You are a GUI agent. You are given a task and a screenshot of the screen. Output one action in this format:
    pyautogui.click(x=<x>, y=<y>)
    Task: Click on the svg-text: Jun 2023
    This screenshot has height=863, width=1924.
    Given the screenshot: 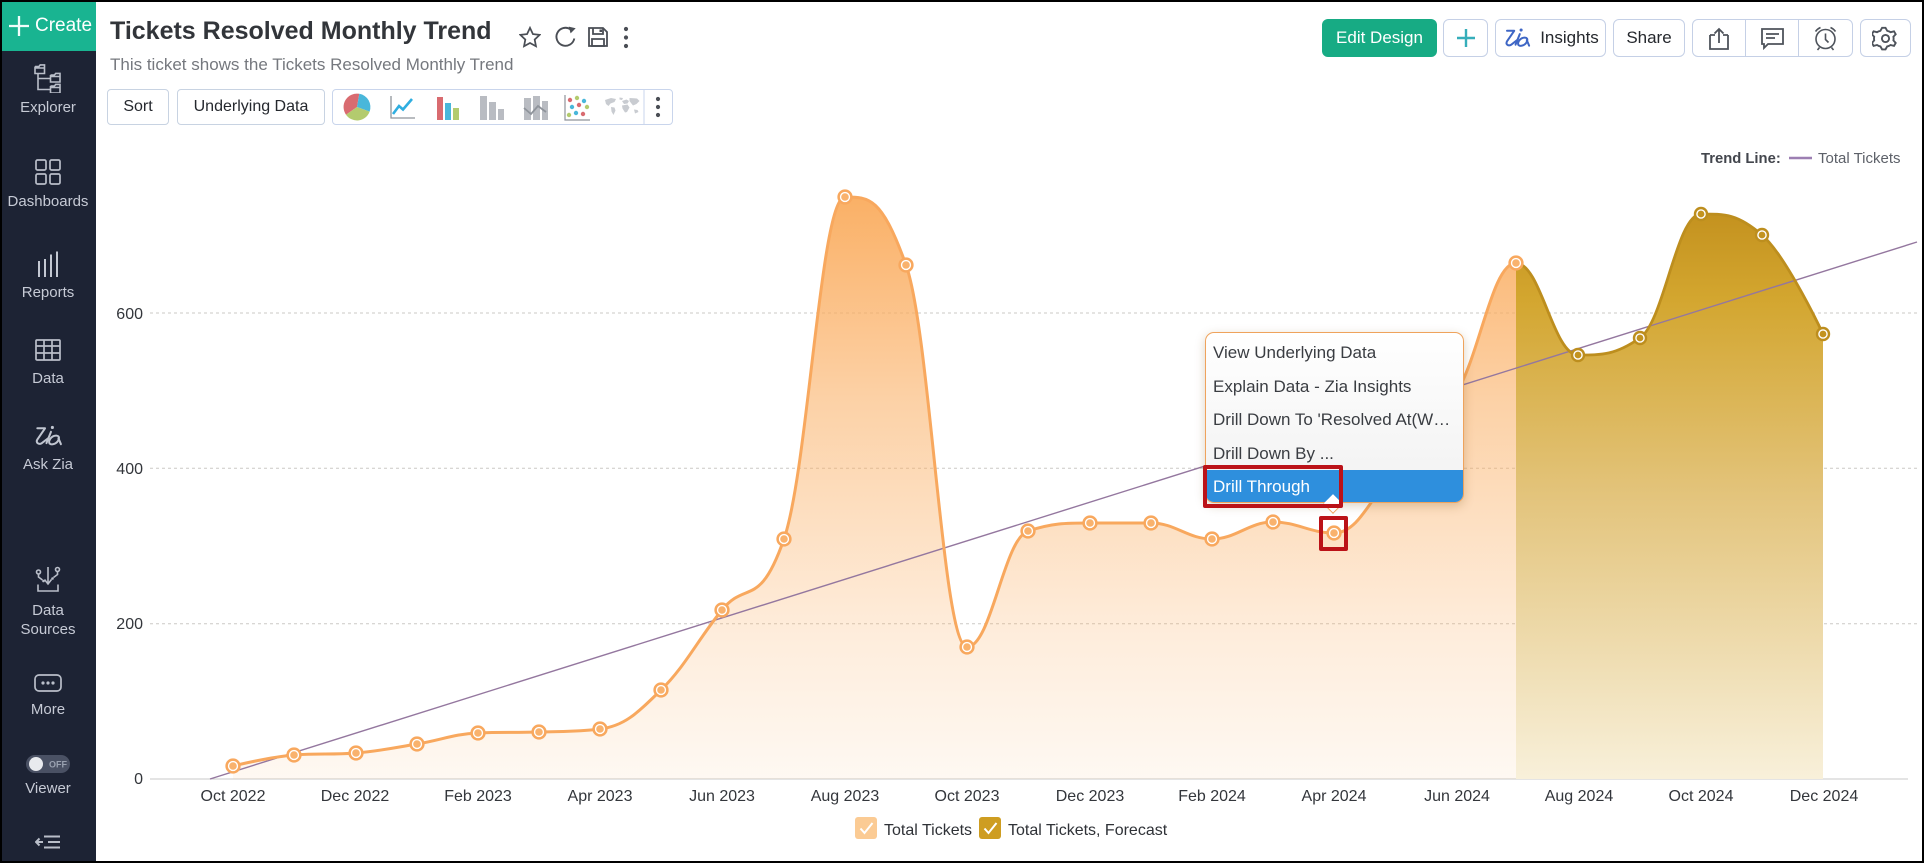 What is the action you would take?
    pyautogui.click(x=722, y=796)
    